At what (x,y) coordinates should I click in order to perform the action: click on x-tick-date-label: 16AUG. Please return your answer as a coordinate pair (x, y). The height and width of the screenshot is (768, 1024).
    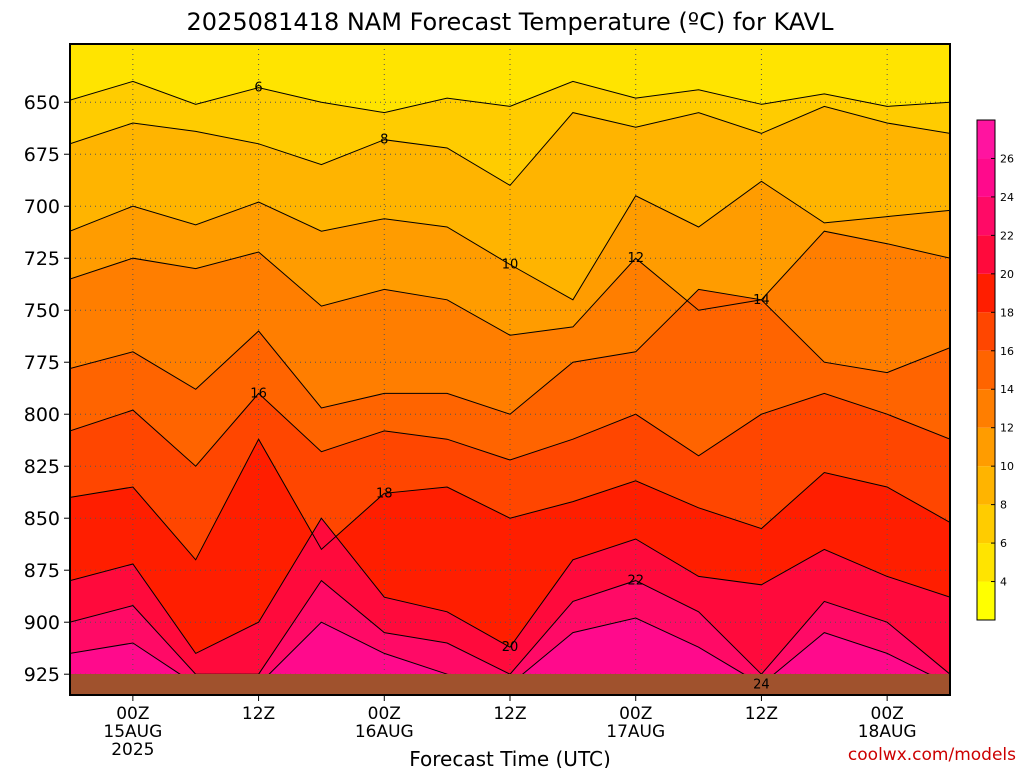
    Looking at the image, I should click on (384, 732).